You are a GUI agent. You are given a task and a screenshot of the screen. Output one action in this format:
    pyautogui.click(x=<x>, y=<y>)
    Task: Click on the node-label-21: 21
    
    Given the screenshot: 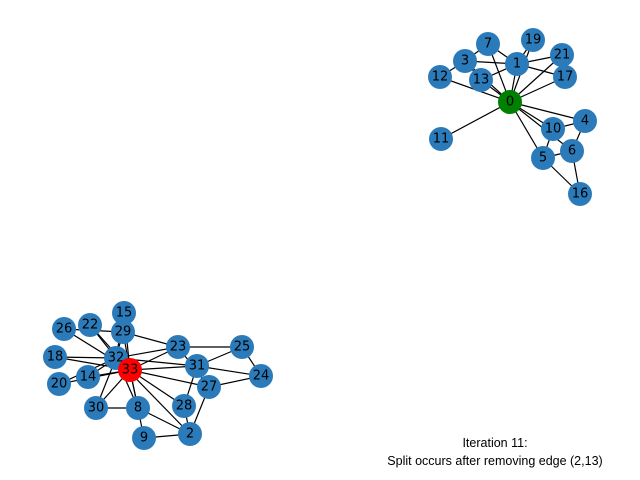 What is the action you would take?
    pyautogui.click(x=562, y=55)
    